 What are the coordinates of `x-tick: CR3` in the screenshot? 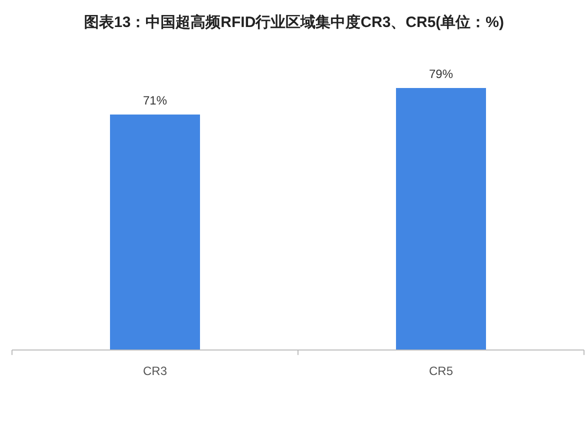 It's located at (155, 371).